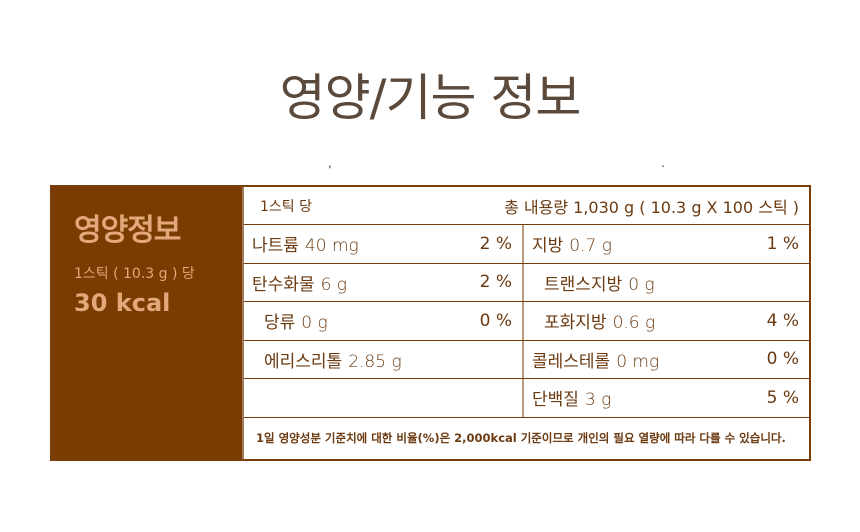 Image resolution: width=860 pixels, height=532 pixels. I want to click on total-content: 총 내용량 1,030 g ( 10.3 g X 100 스틱 ), so click(651, 207).